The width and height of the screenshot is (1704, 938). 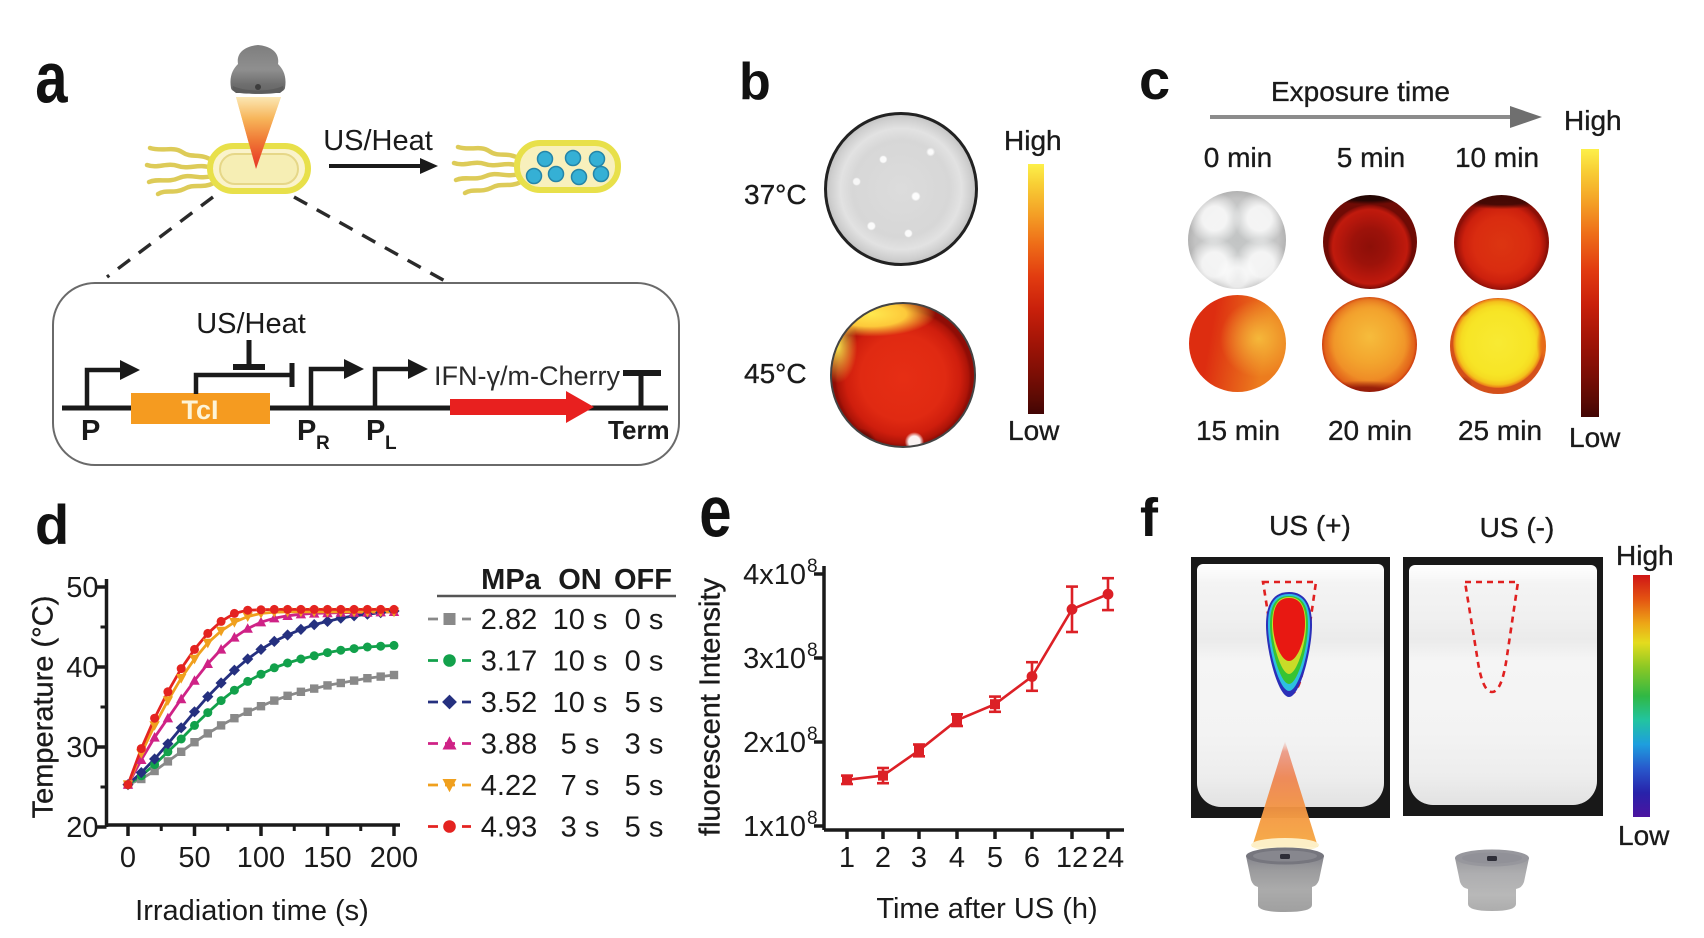 I want to click on svg-text: IFN-γ/m-Cherry, so click(x=527, y=376).